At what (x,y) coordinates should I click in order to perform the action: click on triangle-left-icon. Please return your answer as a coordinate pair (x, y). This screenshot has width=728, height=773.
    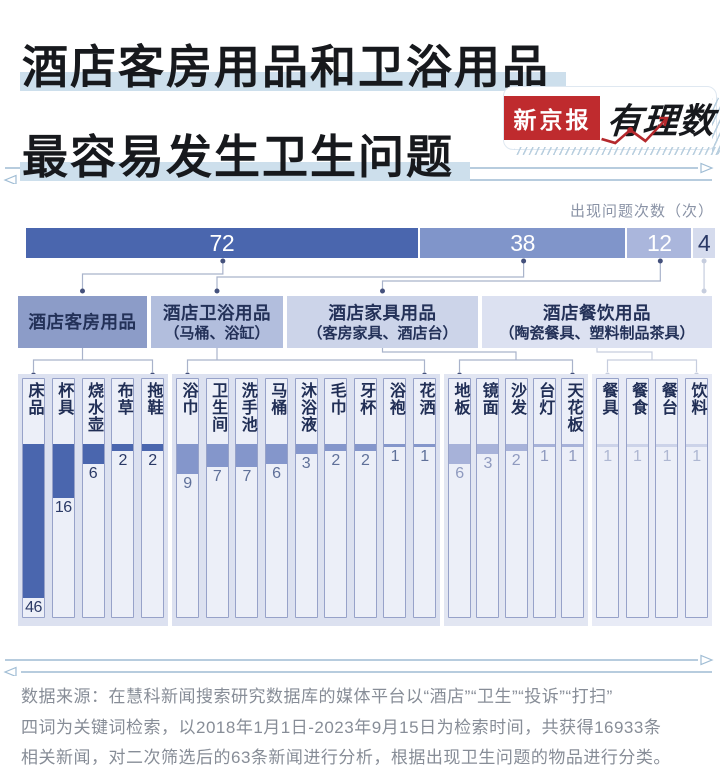
    Looking at the image, I should click on (707, 168).